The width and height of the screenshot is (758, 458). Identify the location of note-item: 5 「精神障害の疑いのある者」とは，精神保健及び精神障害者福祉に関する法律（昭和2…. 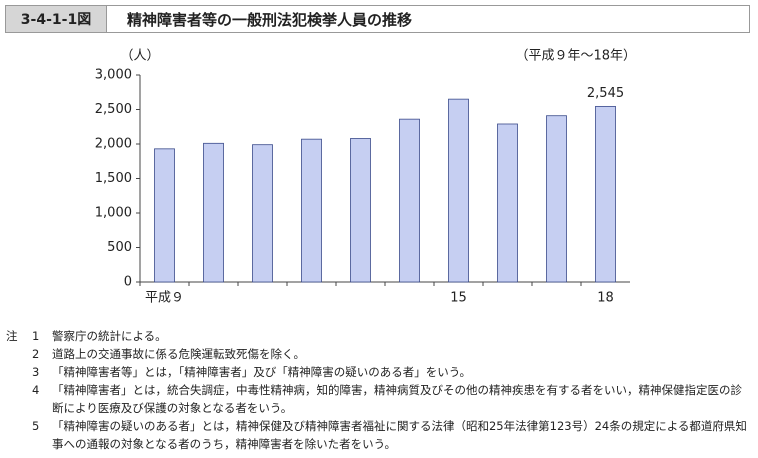
(378, 435).